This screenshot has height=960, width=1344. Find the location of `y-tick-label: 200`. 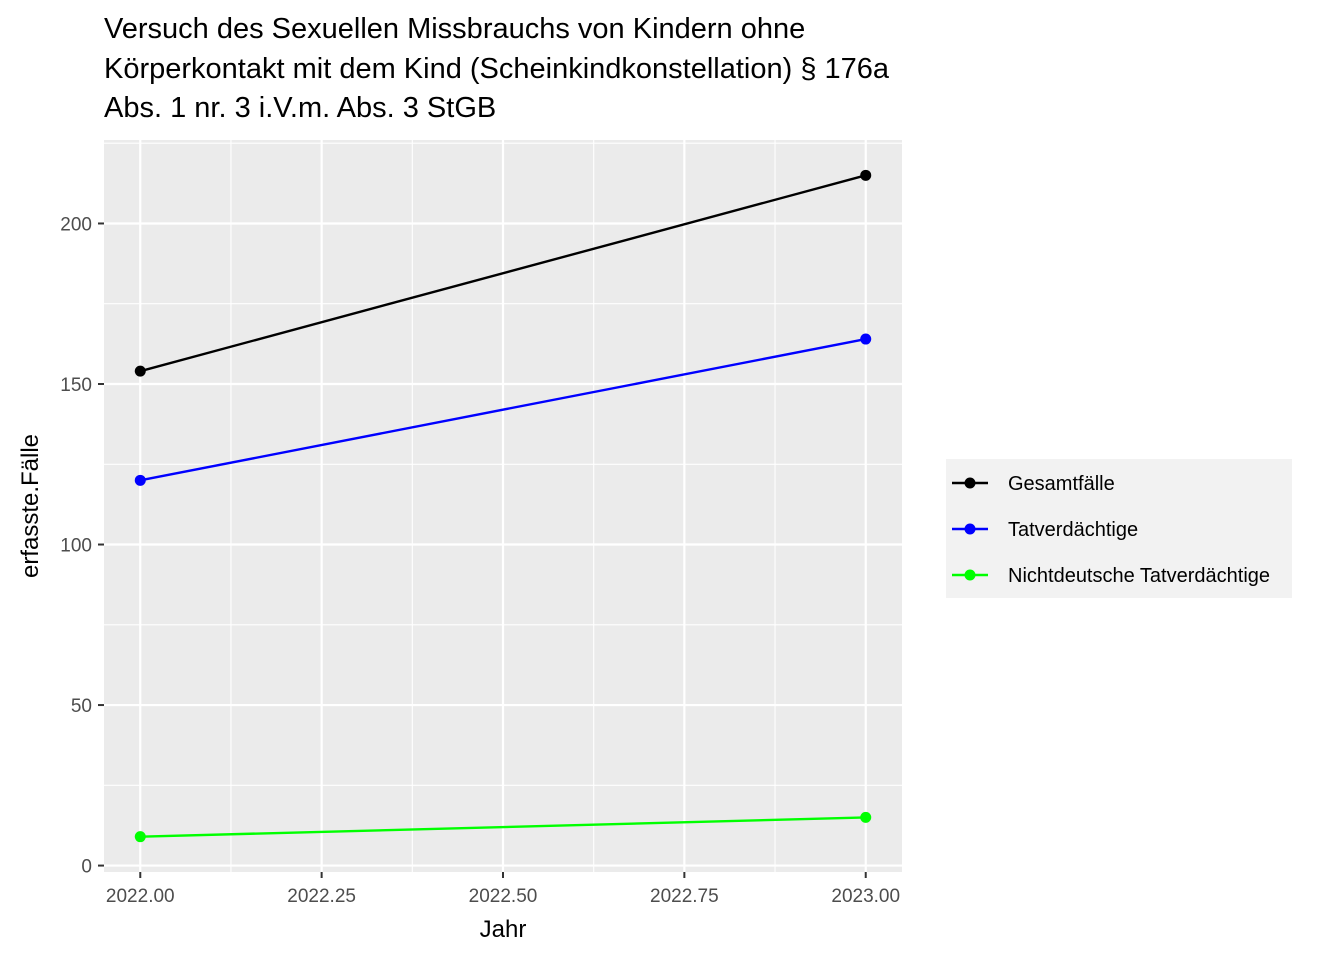

y-tick-label: 200 is located at coordinates (76, 224).